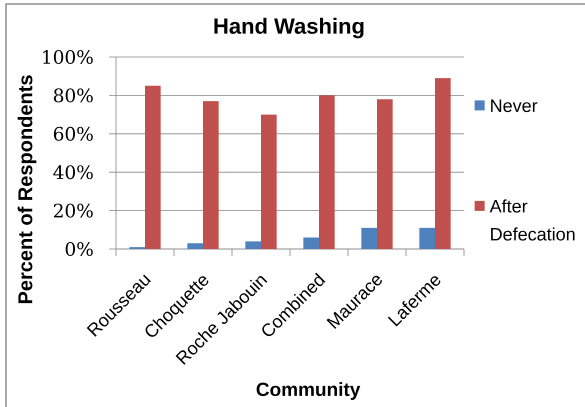 The width and height of the screenshot is (585, 407). What do you see at coordinates (308, 391) in the screenshot?
I see `x-axis-title: Community` at bounding box center [308, 391].